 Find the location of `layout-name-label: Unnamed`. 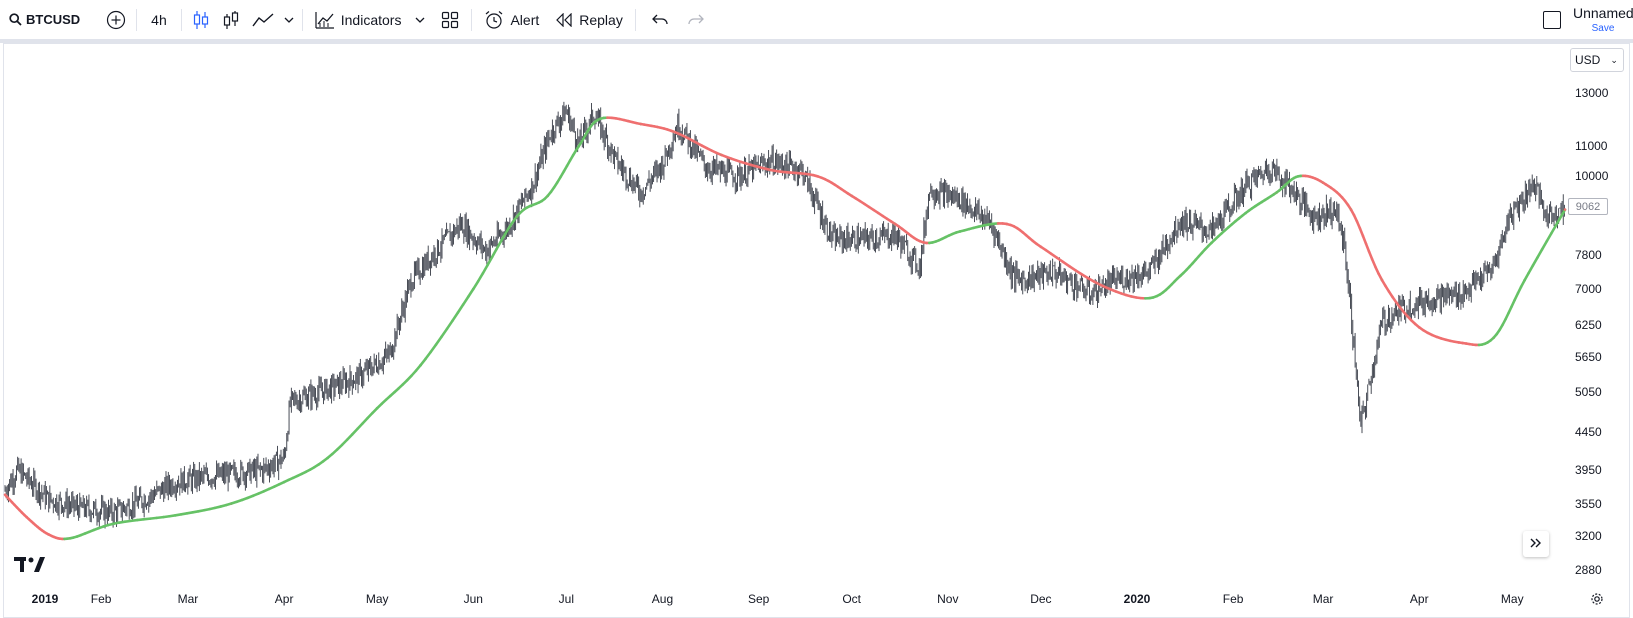

layout-name-label: Unnamed is located at coordinates (1603, 13).